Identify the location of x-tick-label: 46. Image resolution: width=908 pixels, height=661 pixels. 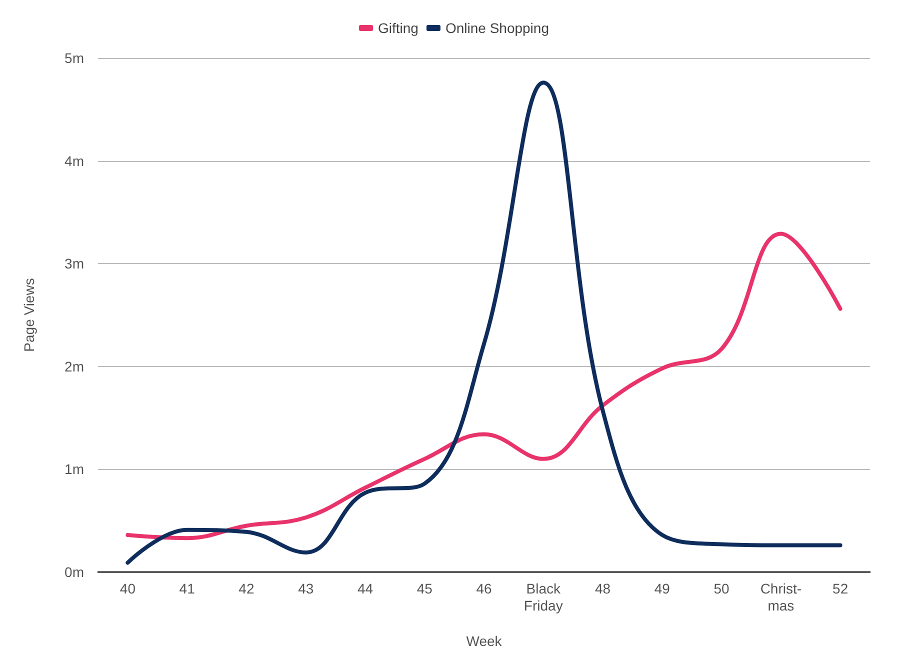
(484, 588).